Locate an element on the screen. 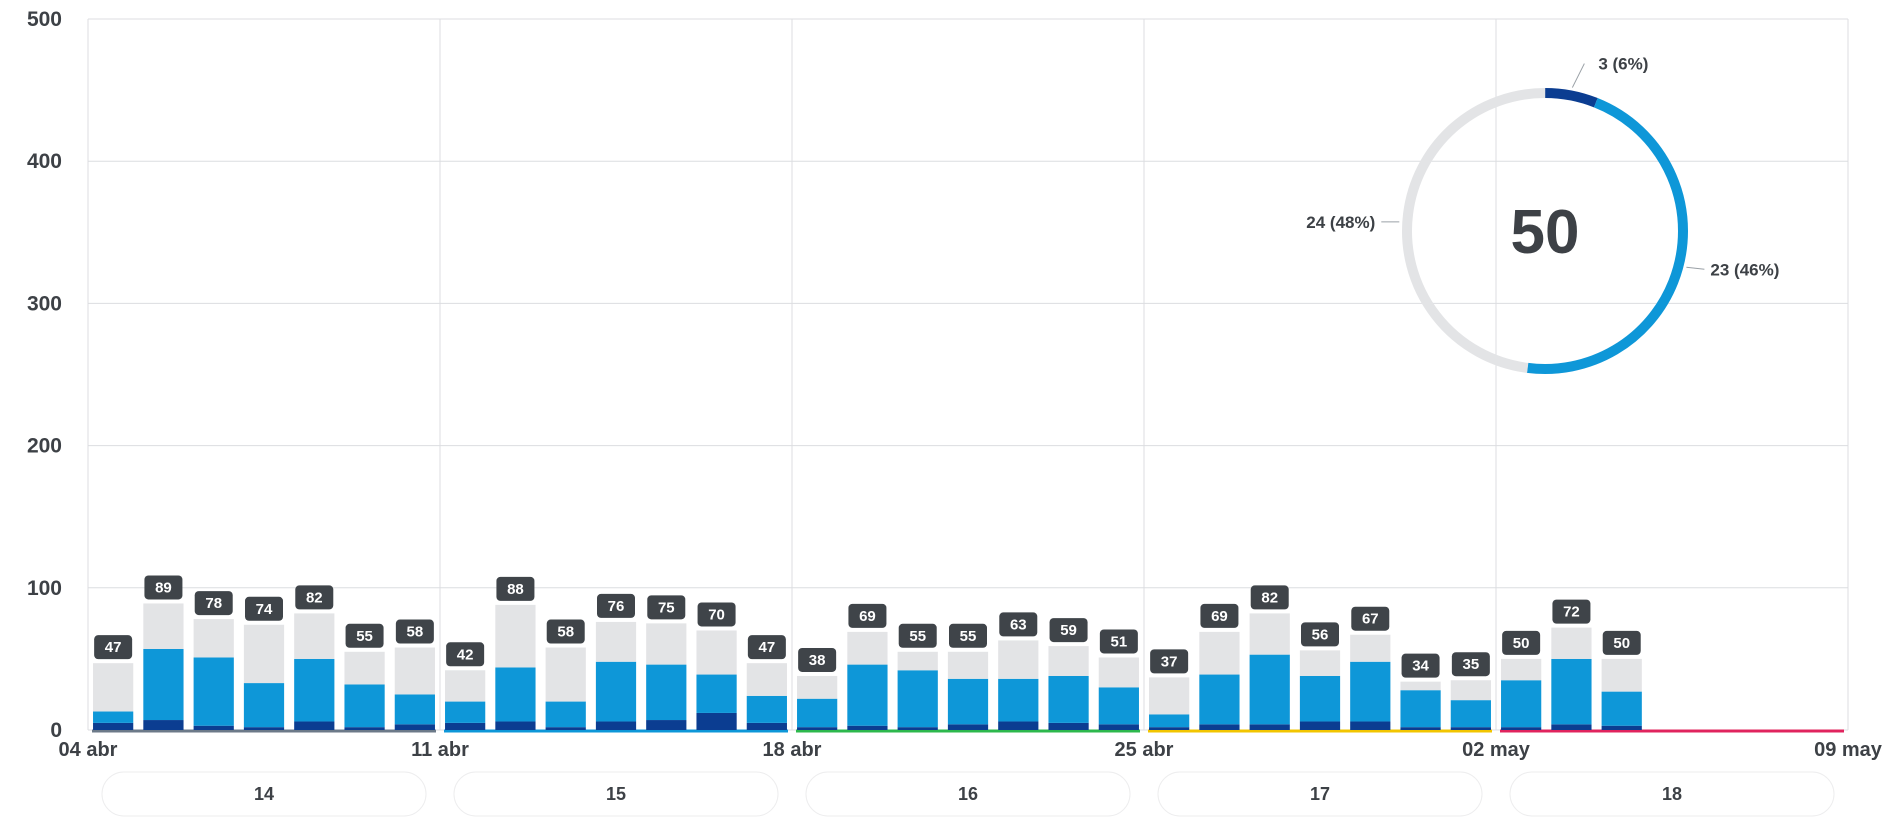  week-selector: 14 15 16 17 18 is located at coordinates (968, 794).